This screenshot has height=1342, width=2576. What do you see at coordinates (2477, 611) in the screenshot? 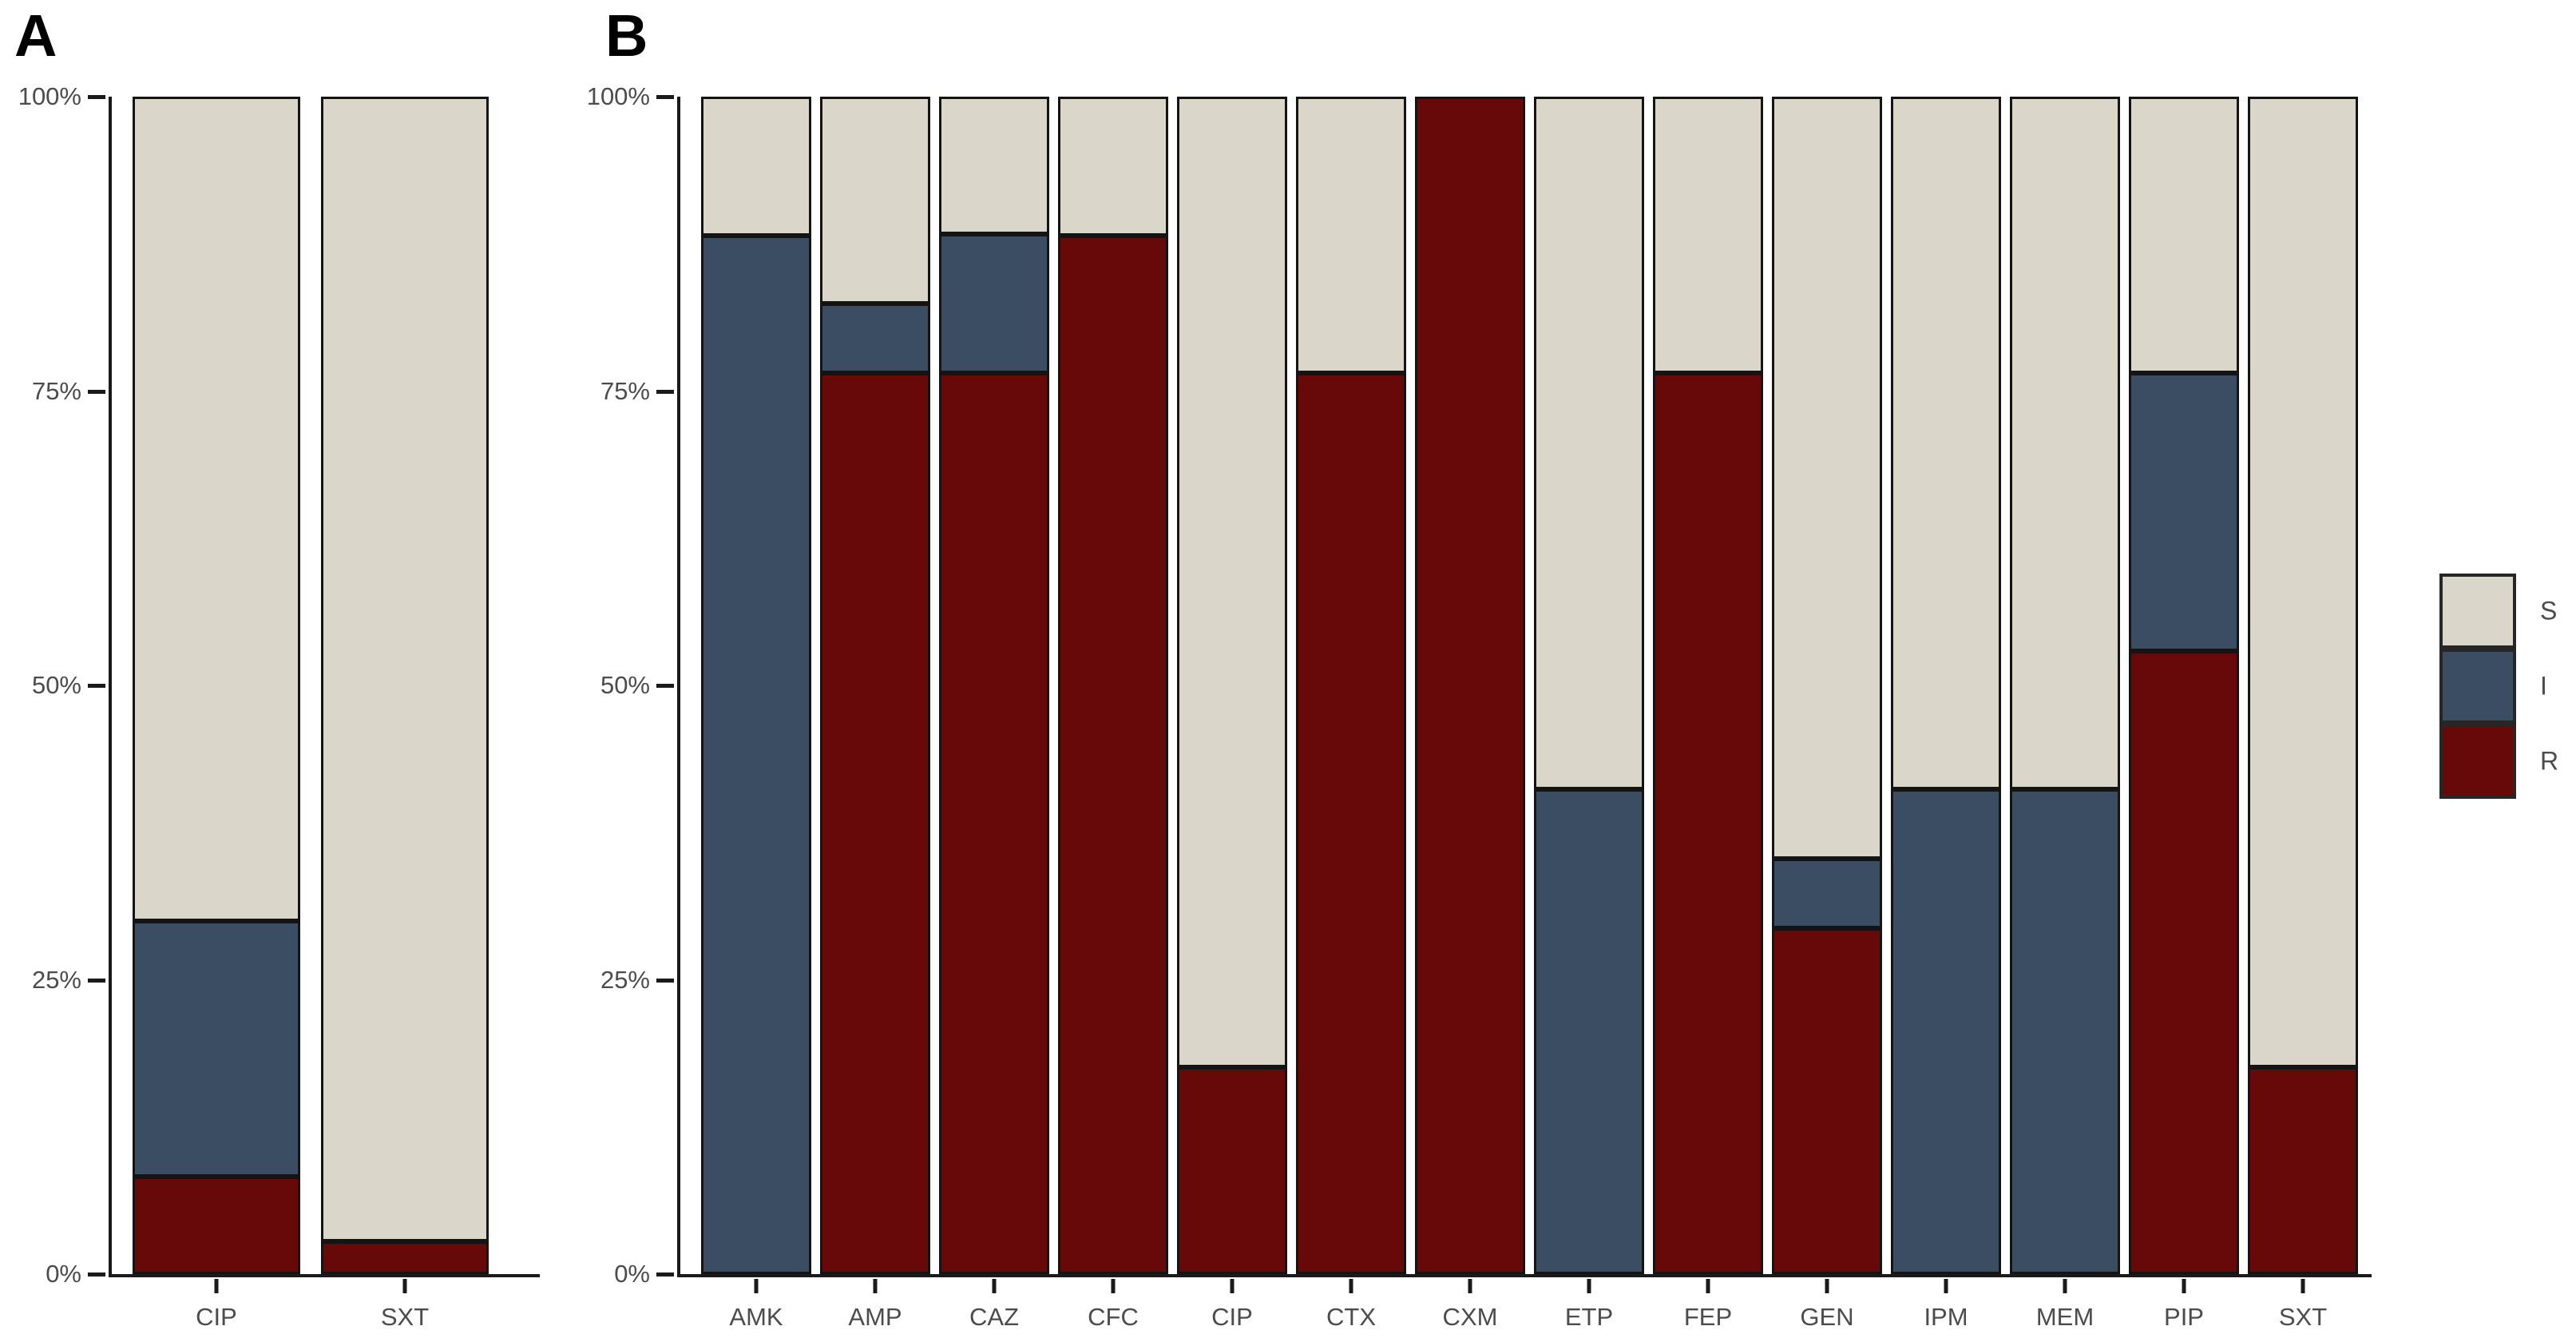
I see `legend-swatch-s` at bounding box center [2477, 611].